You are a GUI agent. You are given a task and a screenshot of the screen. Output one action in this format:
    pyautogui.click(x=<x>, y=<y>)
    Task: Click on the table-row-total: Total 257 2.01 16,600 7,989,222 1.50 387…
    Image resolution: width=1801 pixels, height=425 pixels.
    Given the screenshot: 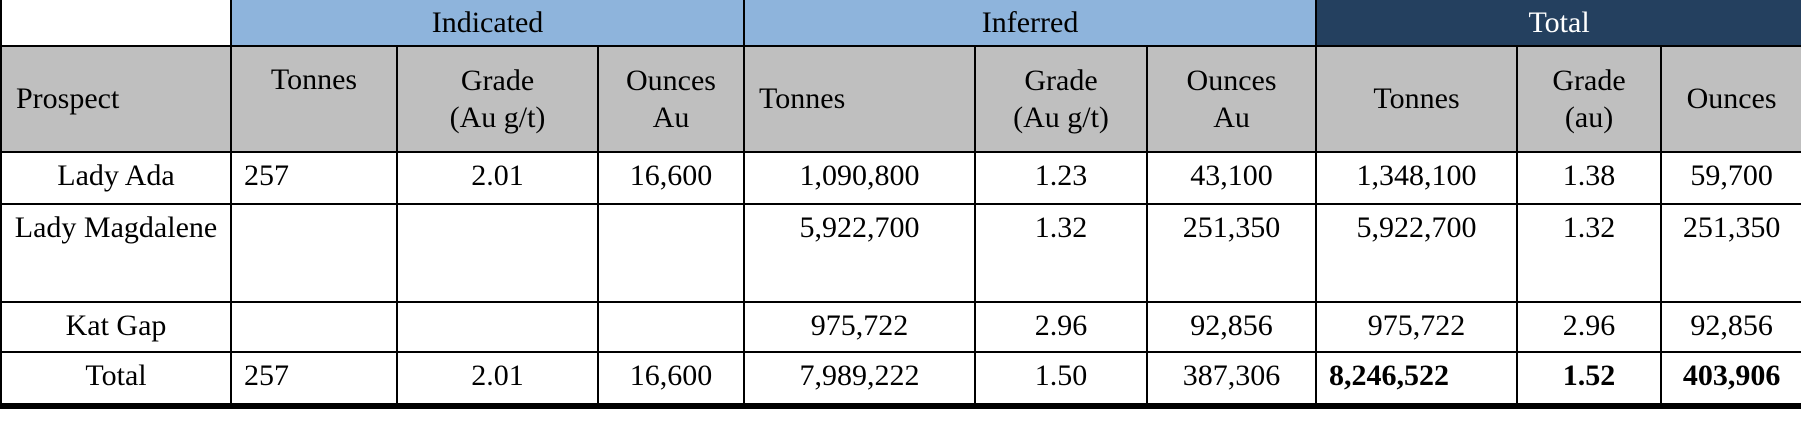 What is the action you would take?
    pyautogui.click(x=900, y=380)
    